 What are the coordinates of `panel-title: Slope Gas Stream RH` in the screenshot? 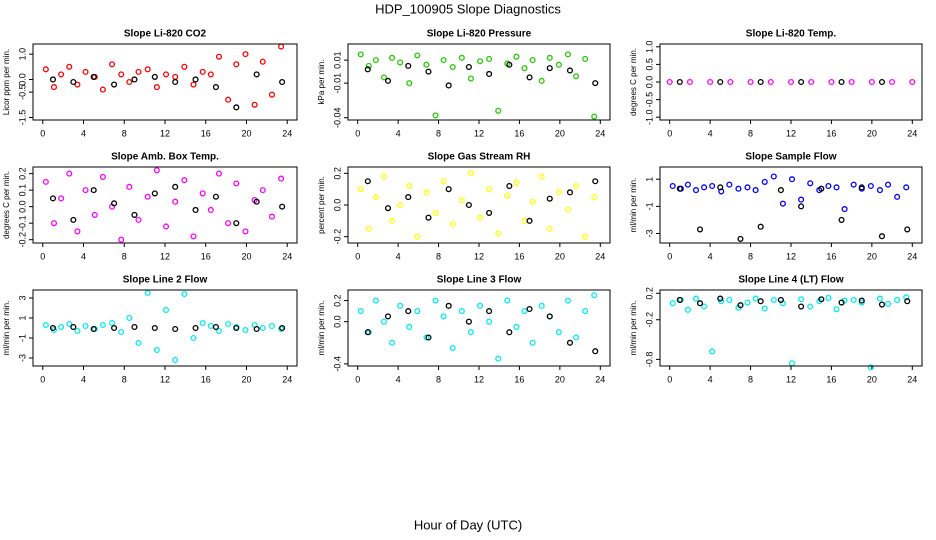 It's located at (479, 157).